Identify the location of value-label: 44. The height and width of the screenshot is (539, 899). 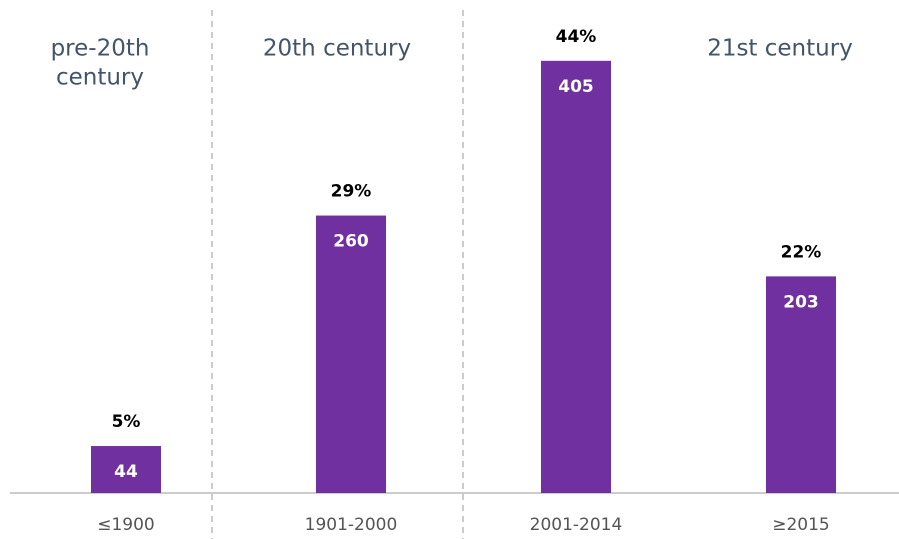
(126, 472).